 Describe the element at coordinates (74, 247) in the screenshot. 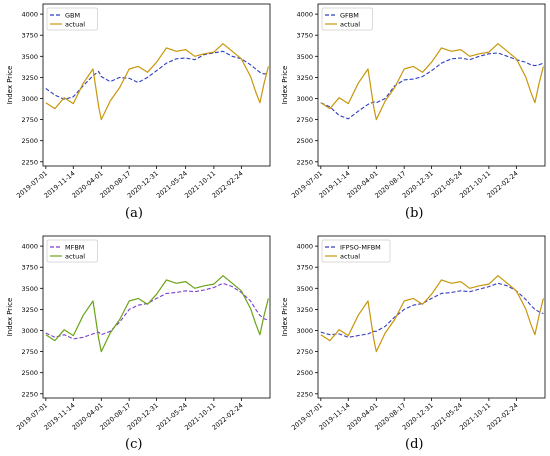

I see `legend-label: MFBM` at that location.